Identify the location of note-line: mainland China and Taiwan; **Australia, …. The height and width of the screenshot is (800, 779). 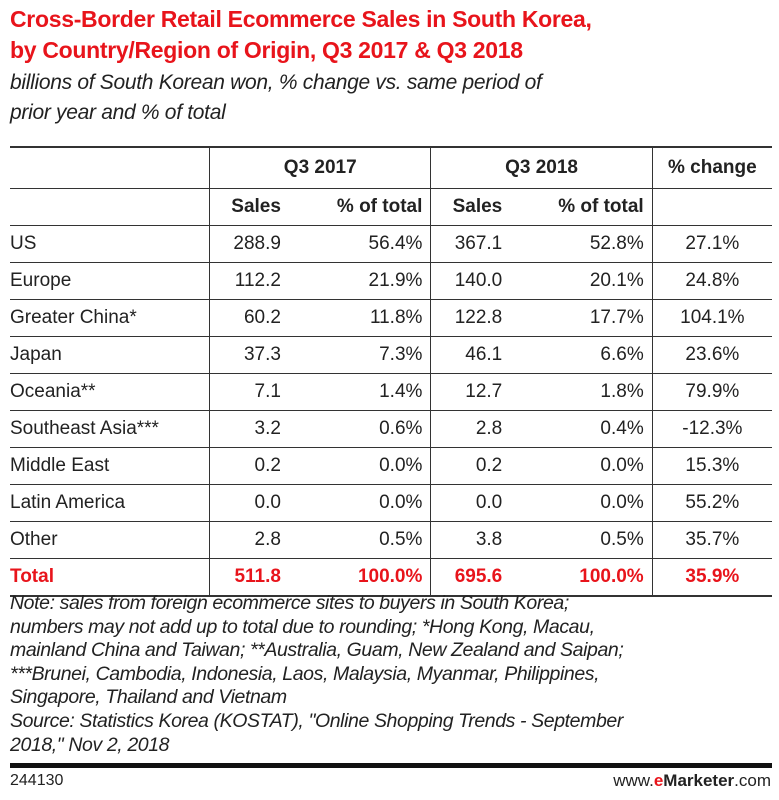
(317, 650).